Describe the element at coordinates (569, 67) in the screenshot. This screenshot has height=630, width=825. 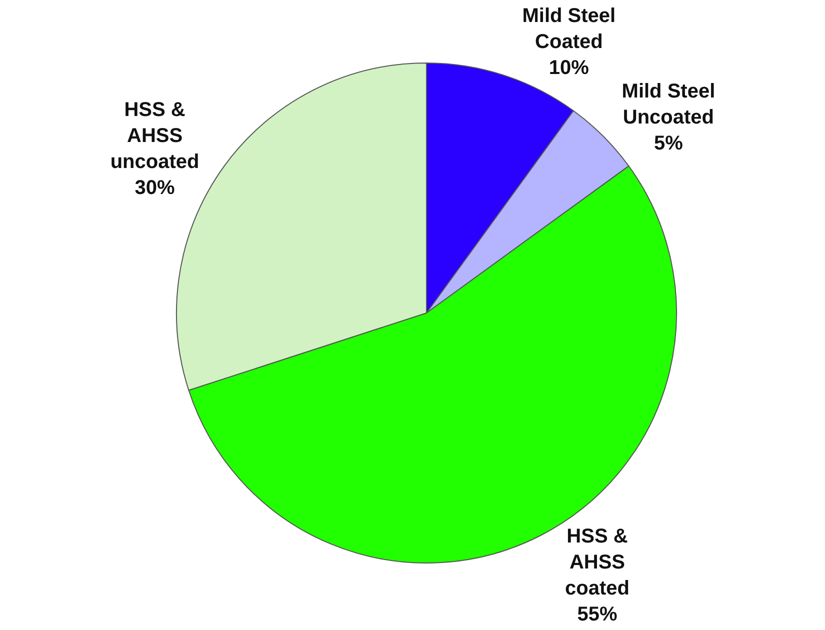
I see `data-label: 10%` at that location.